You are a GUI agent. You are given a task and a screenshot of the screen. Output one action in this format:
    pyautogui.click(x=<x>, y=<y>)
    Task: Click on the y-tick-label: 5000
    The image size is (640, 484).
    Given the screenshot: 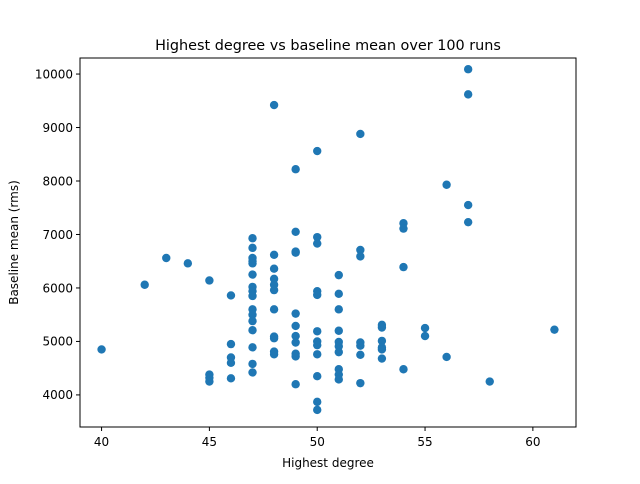 What is the action you would take?
    pyautogui.click(x=57, y=342)
    